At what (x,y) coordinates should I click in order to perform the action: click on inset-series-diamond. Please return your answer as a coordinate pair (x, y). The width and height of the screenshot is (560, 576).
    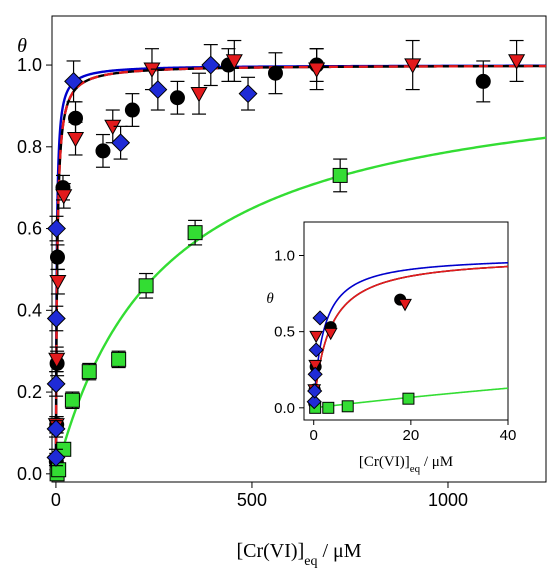
    Looking at the image, I should click on (317, 360).